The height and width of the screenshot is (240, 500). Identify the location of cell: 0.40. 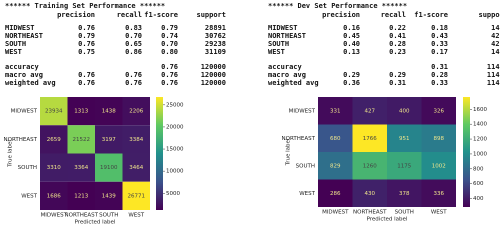
(351, 44).